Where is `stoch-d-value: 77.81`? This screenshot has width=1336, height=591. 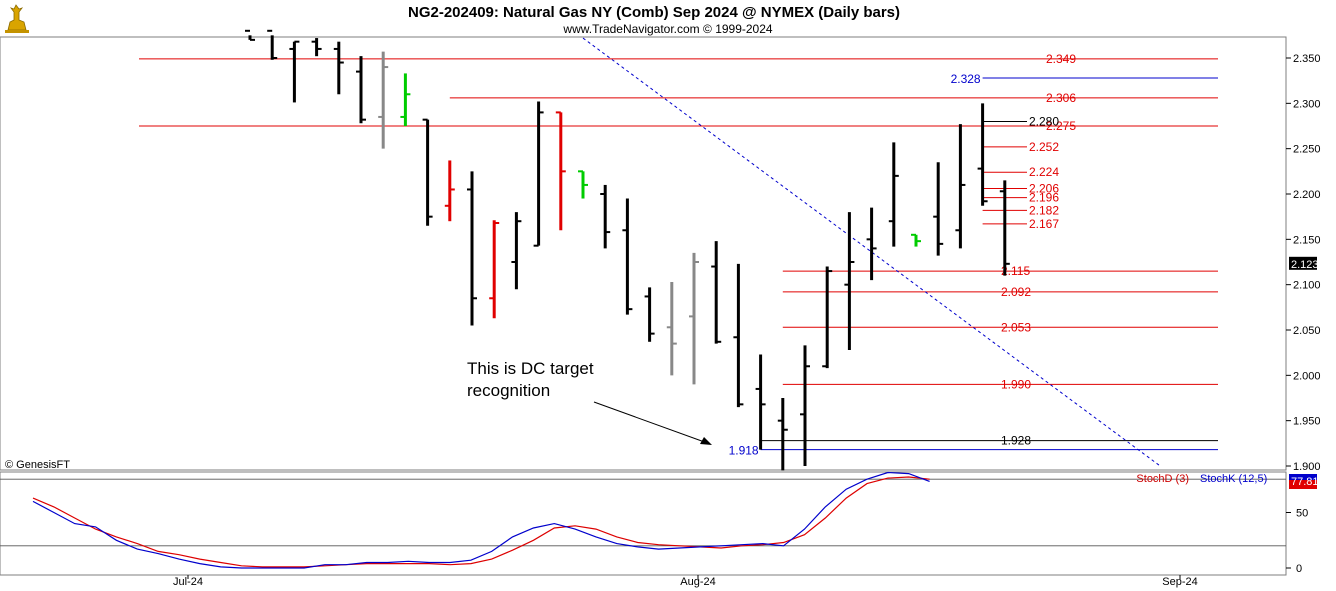
stoch-d-value: 77.81 is located at coordinates (1305, 482).